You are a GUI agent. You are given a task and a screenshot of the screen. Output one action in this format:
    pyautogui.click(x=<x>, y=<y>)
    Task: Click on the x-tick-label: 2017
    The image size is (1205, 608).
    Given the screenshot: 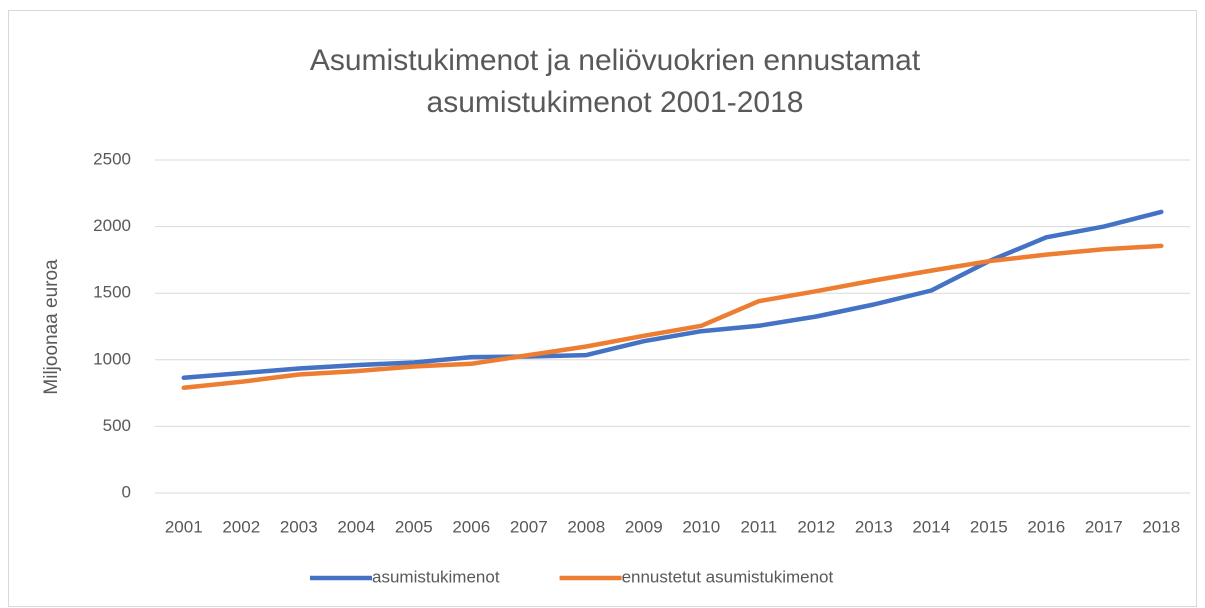 What is the action you would take?
    pyautogui.click(x=1104, y=526)
    